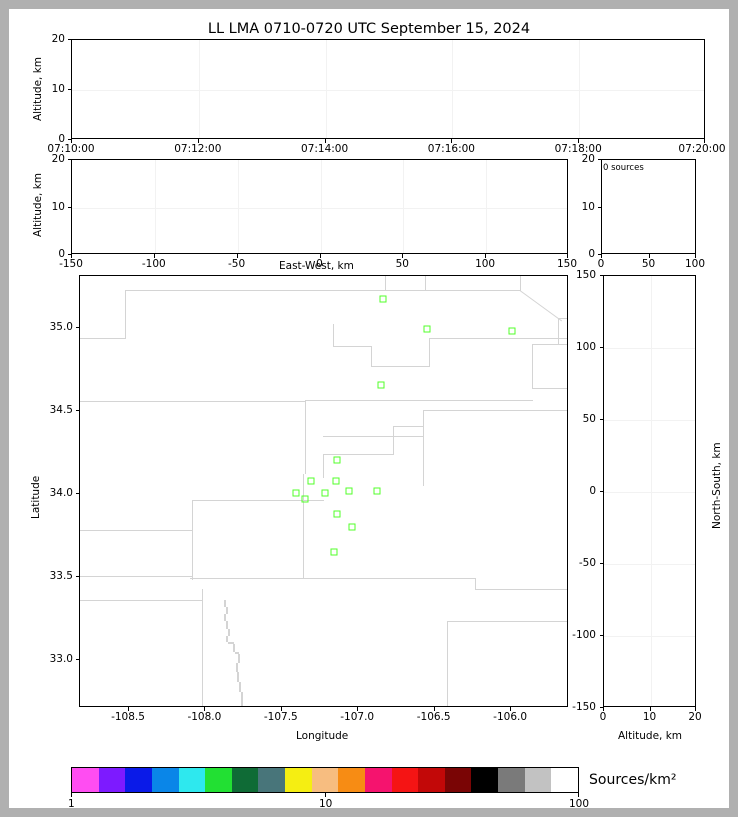 Image resolution: width=738 pixels, height=817 pixels. What do you see at coordinates (326, 804) in the screenshot?
I see `colorbar-tick-label: 10` at bounding box center [326, 804].